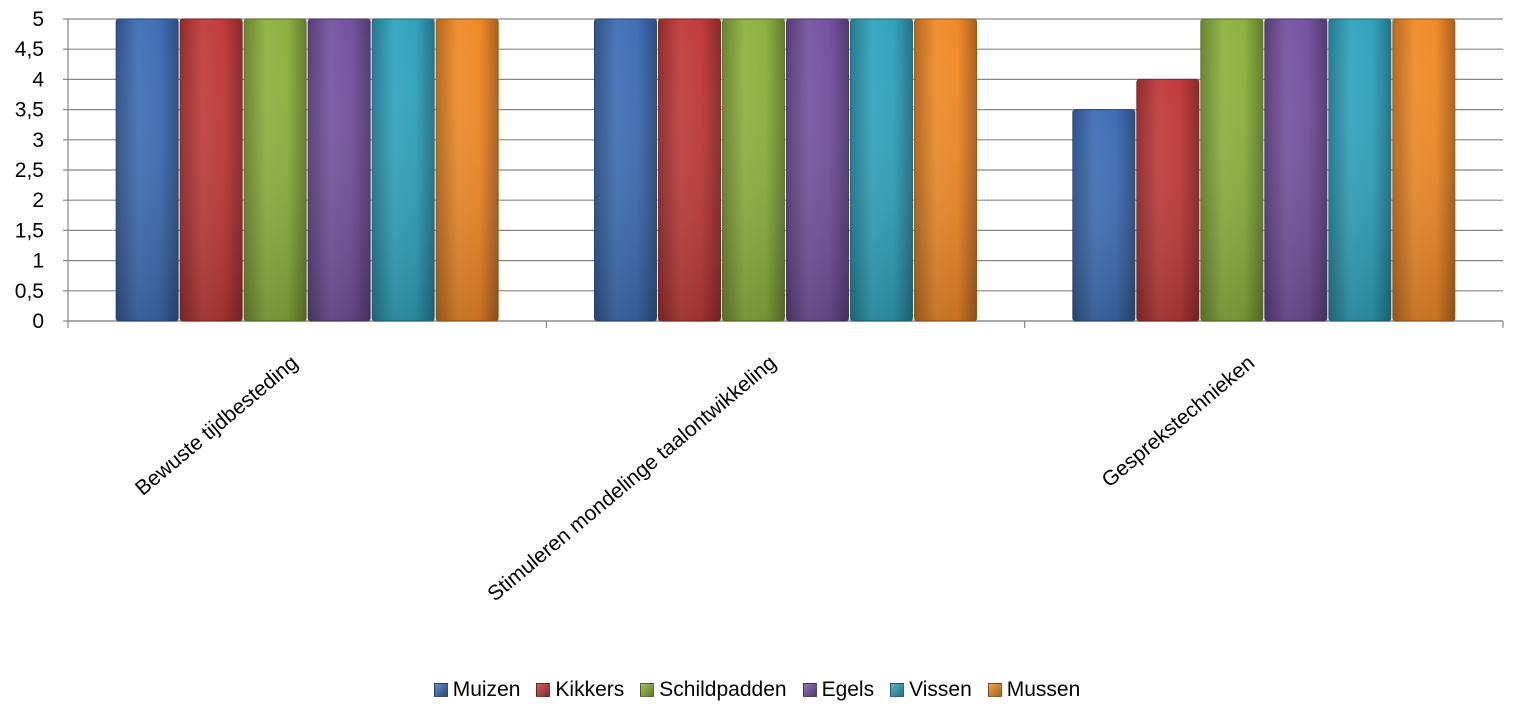 The width and height of the screenshot is (1514, 714). What do you see at coordinates (38, 79) in the screenshot?
I see `y-tick-label: 4` at bounding box center [38, 79].